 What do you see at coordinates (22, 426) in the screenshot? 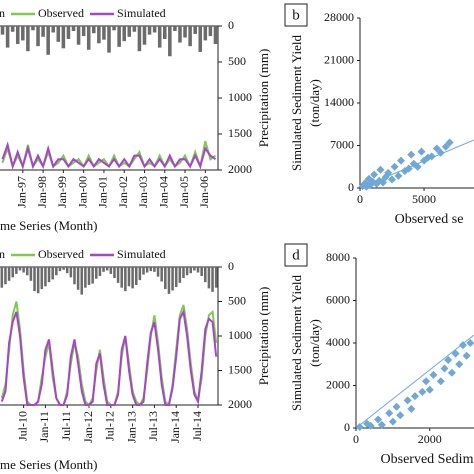
I see `x-tick-label: Jul-10` at bounding box center [22, 426].